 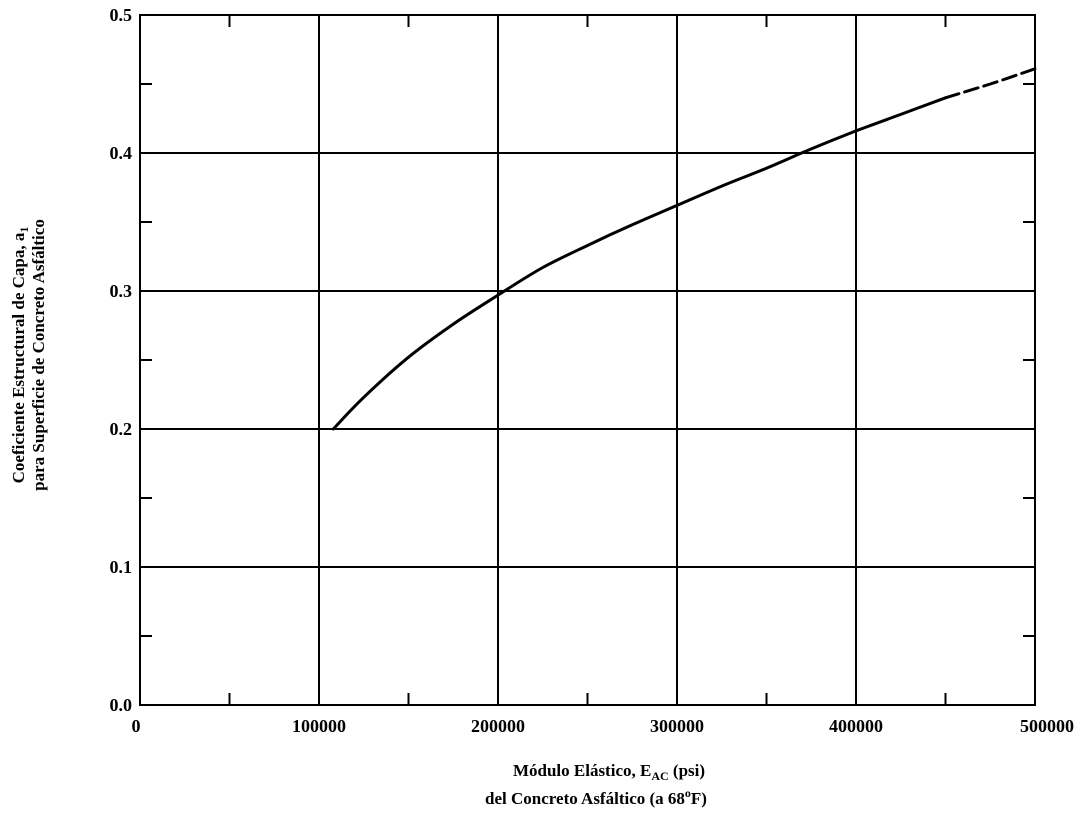 What do you see at coordinates (677, 726) in the screenshot?
I see `x-tick-label: 300000` at bounding box center [677, 726].